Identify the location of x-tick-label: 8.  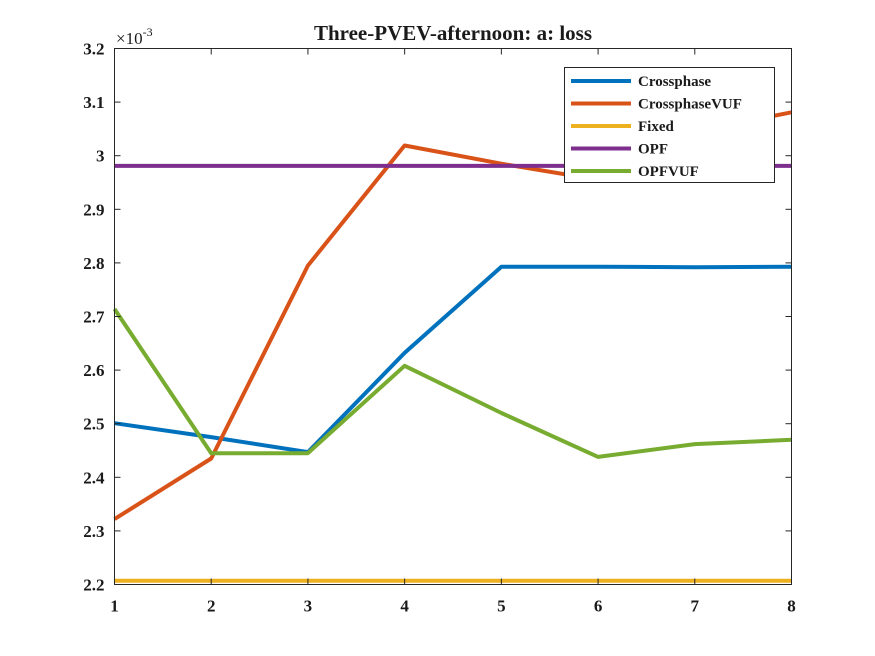
(791, 606).